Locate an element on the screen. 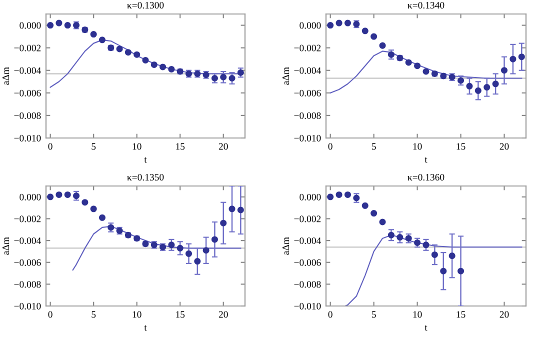 This screenshot has width=545, height=338. chart-title: κ=0.1300 is located at coordinates (145, 5).